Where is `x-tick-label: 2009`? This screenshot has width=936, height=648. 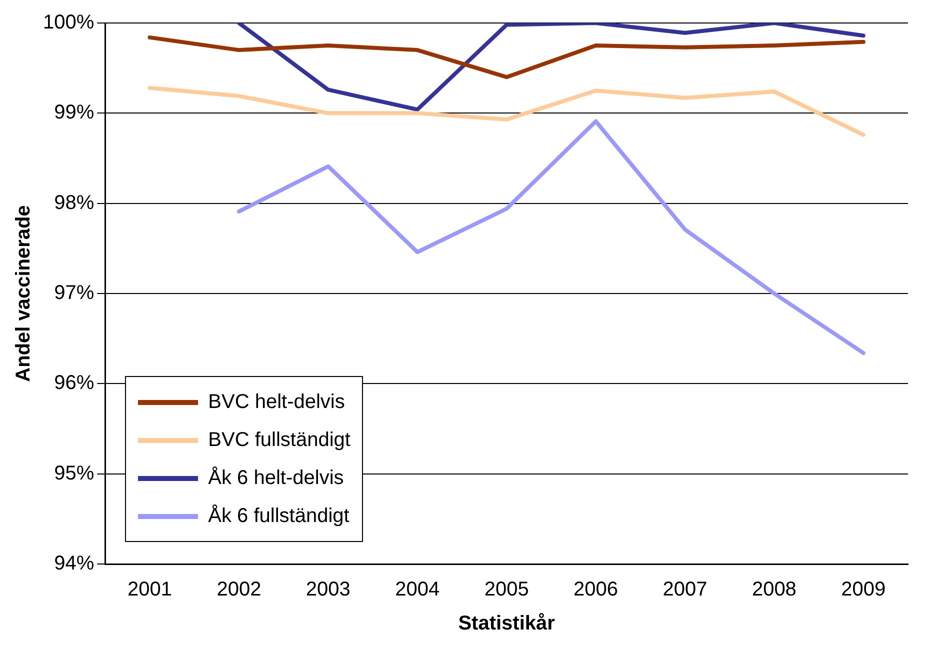
x-tick-label: 2009 is located at coordinates (863, 589).